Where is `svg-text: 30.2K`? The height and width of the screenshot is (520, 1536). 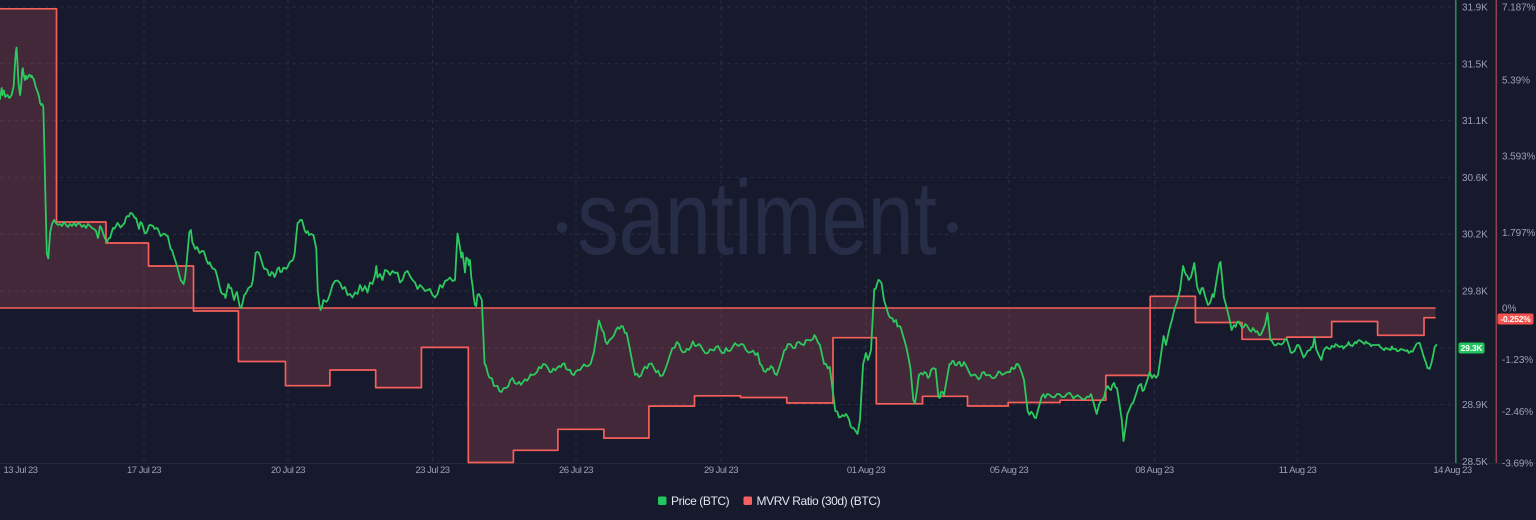
svg-text: 30.2K is located at coordinates (1475, 235).